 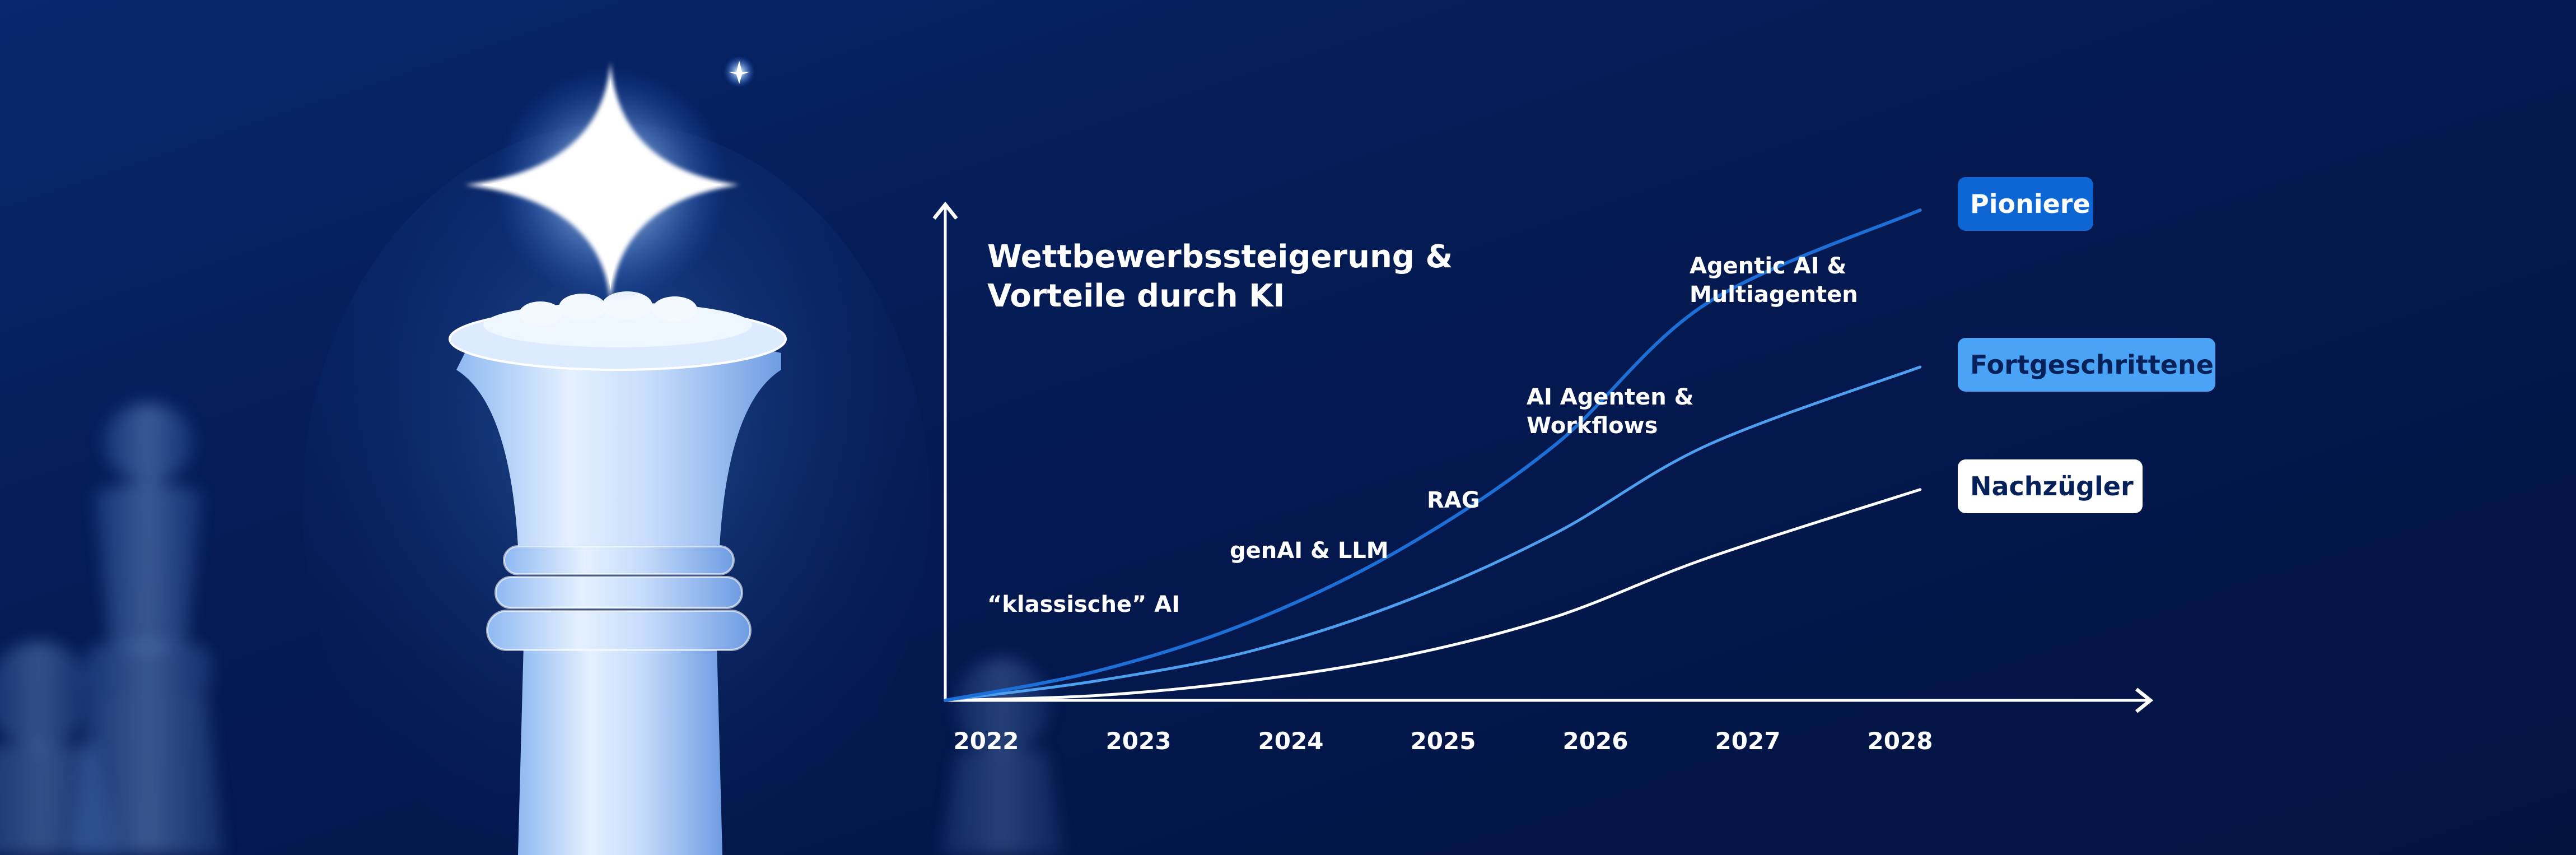 What do you see at coordinates (1136, 296) in the screenshot?
I see `chart-title-line-2: Vorteile durch KI` at bounding box center [1136, 296].